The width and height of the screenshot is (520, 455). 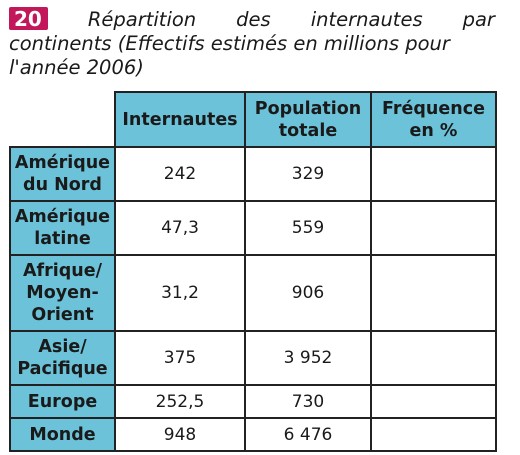 I want to click on table-row: Amérique du Nord 242 329, so click(x=253, y=174).